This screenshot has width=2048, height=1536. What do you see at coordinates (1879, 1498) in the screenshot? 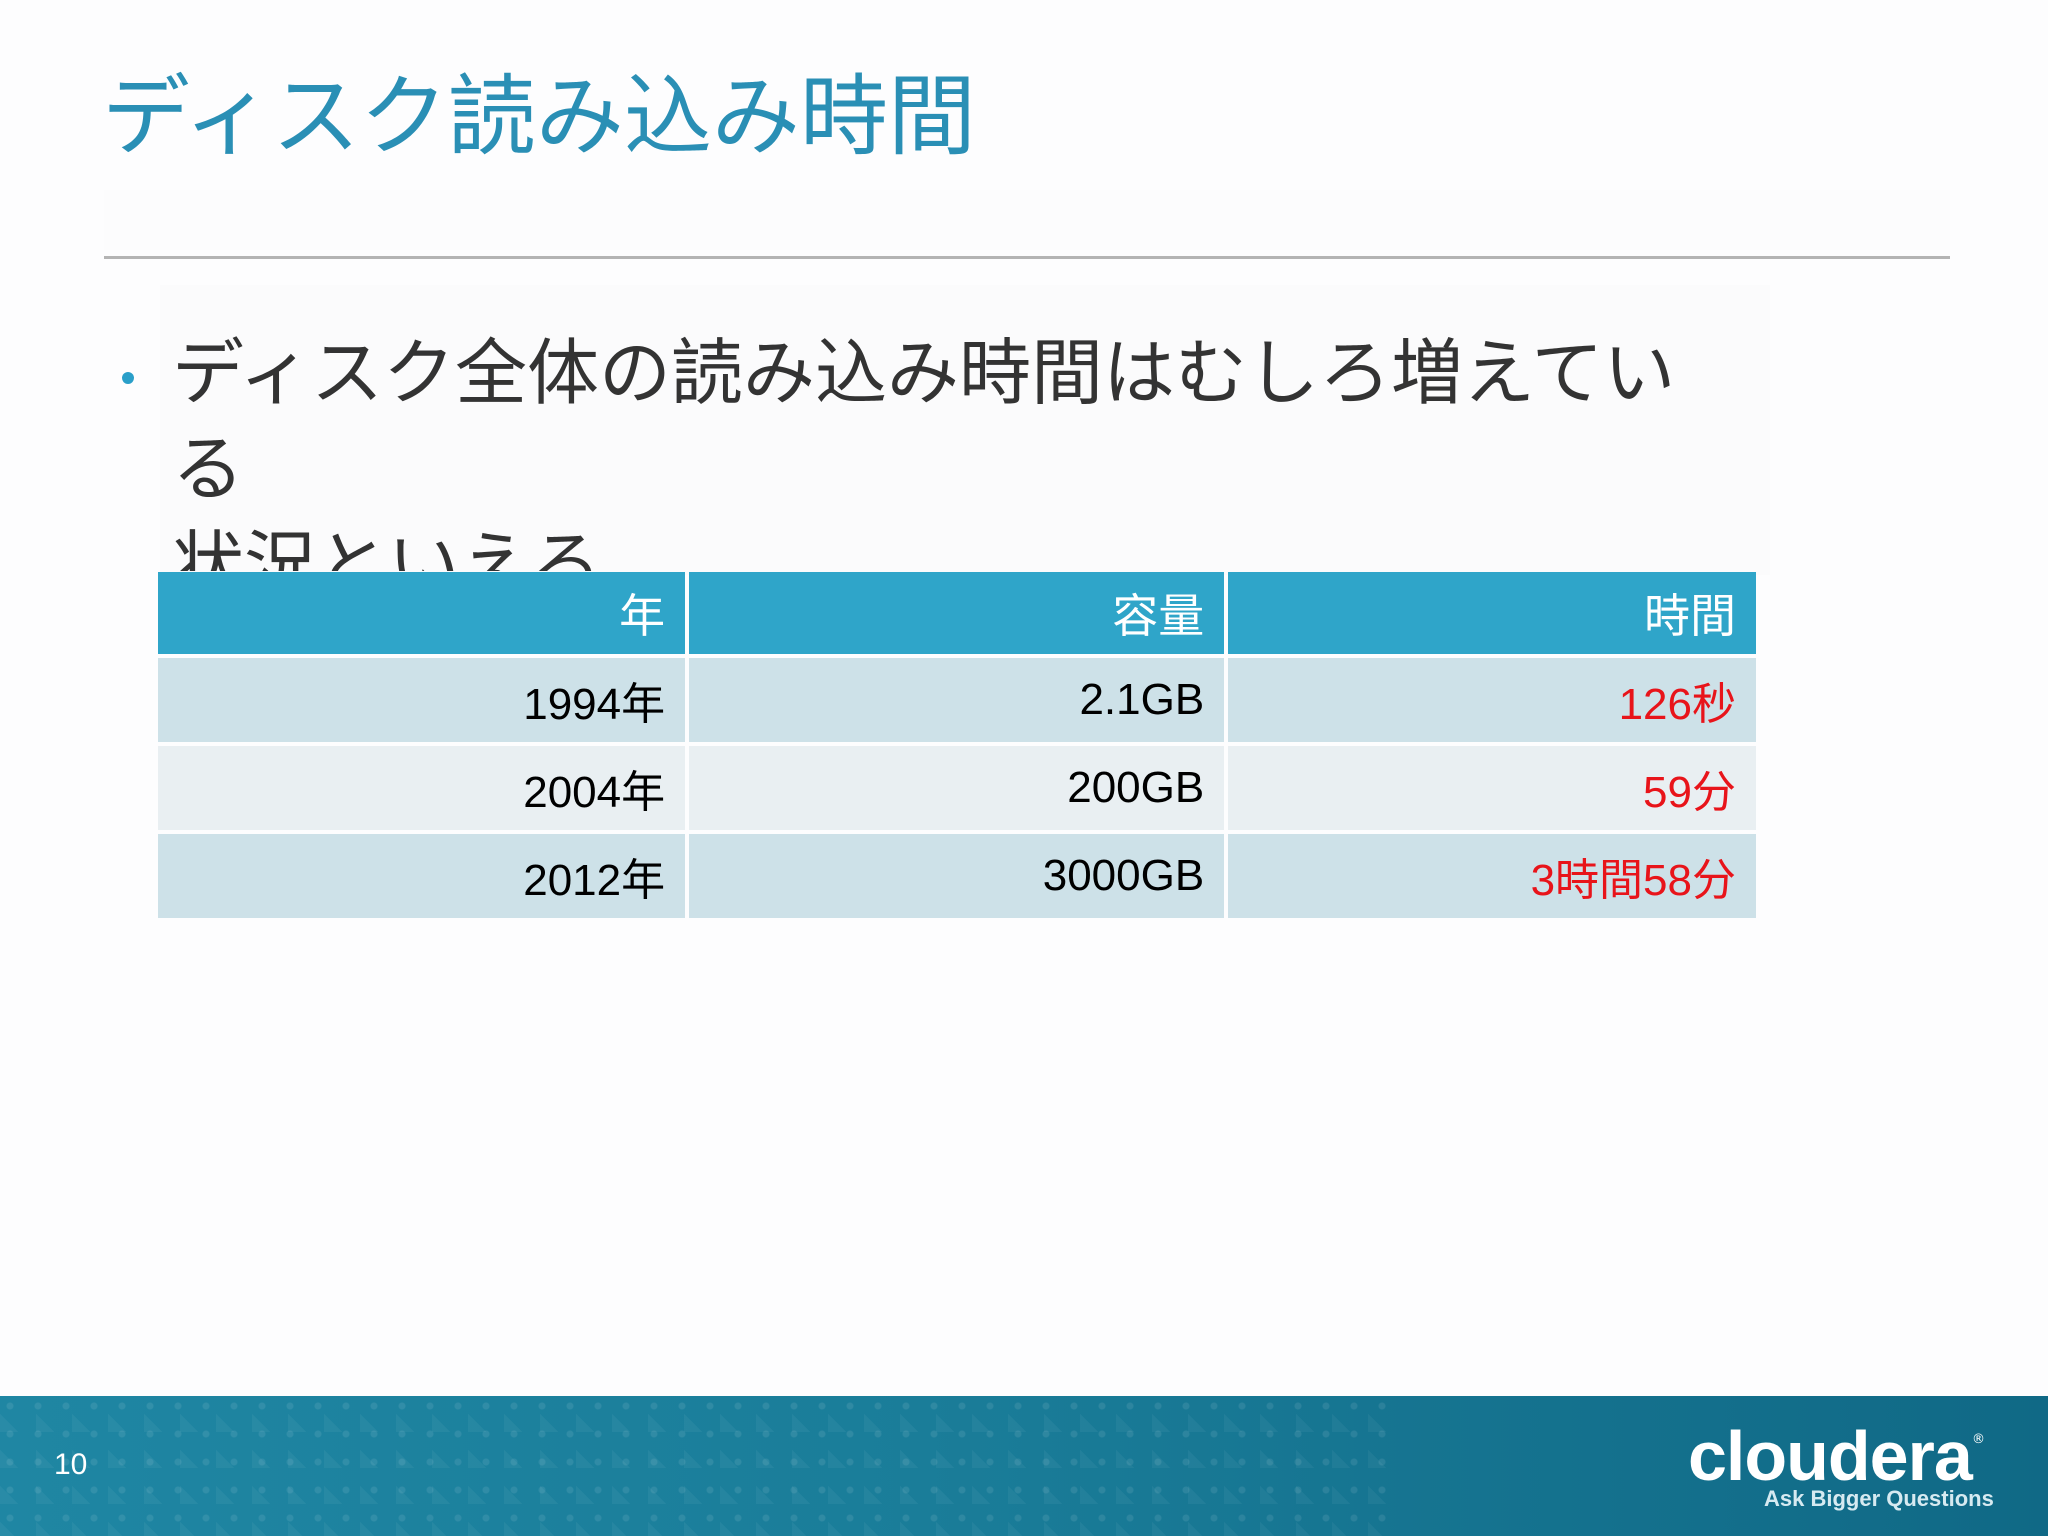
I see `logo-tagline: Ask Bigger Questions` at bounding box center [1879, 1498].